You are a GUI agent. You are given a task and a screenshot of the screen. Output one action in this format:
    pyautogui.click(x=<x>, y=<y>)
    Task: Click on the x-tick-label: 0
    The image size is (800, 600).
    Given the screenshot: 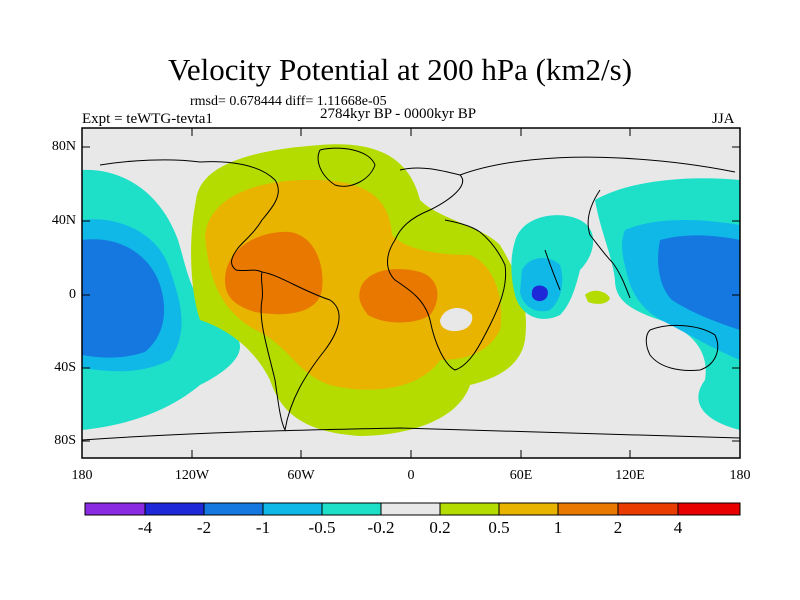 What is the action you would take?
    pyautogui.click(x=411, y=475)
    